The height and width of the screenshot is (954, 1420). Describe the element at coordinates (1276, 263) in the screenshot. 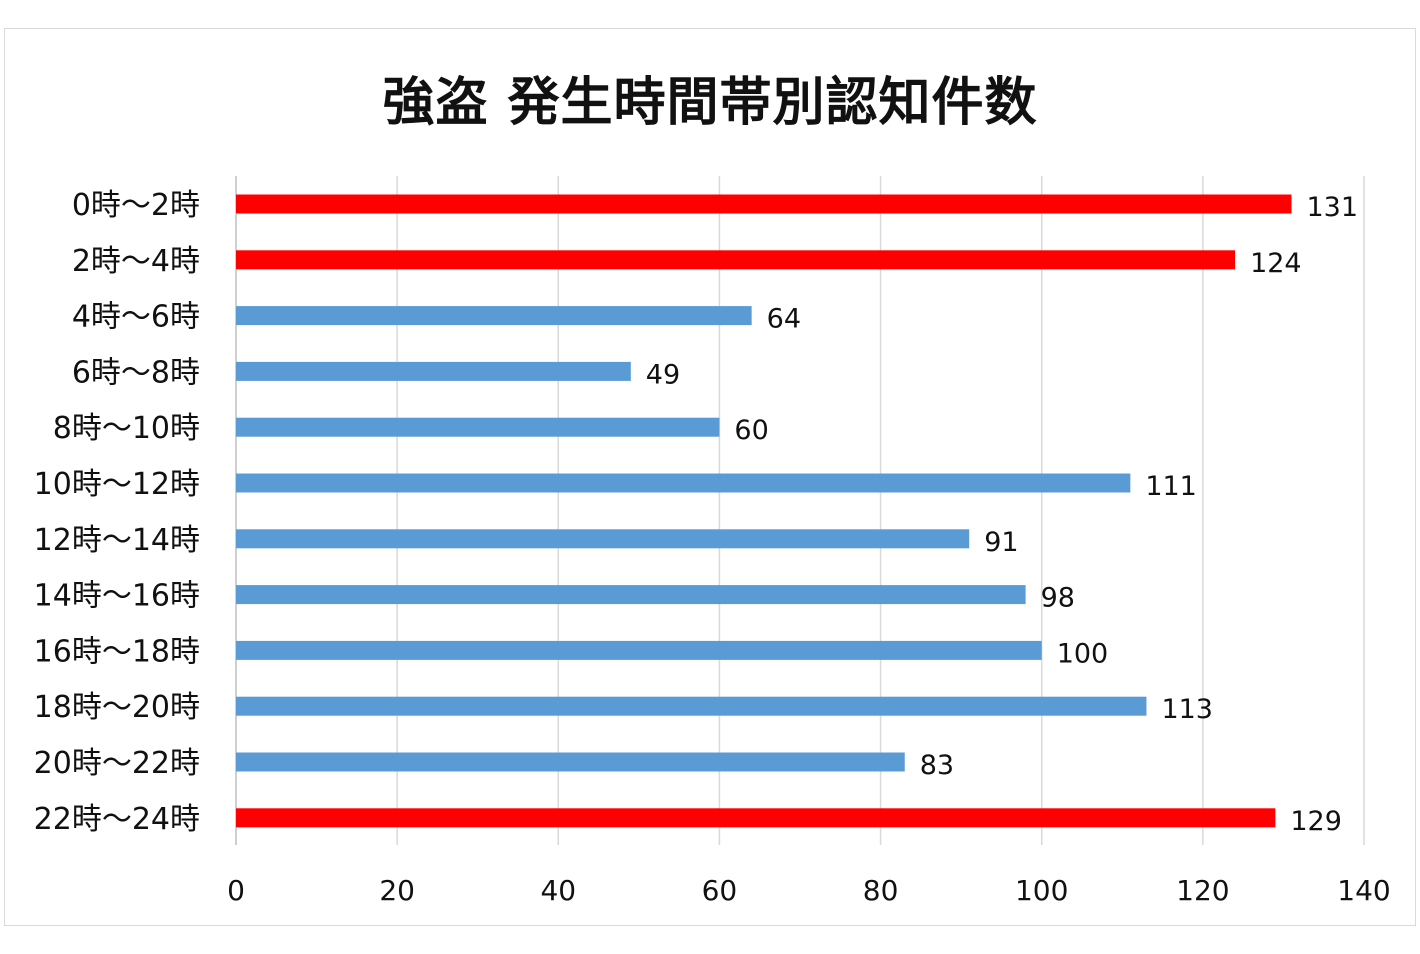

I see `data-label: 124` at that location.